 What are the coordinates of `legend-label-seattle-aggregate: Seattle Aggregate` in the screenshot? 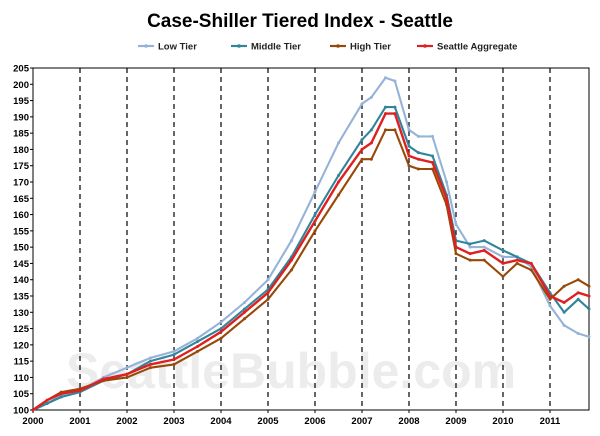 It's located at (477, 47).